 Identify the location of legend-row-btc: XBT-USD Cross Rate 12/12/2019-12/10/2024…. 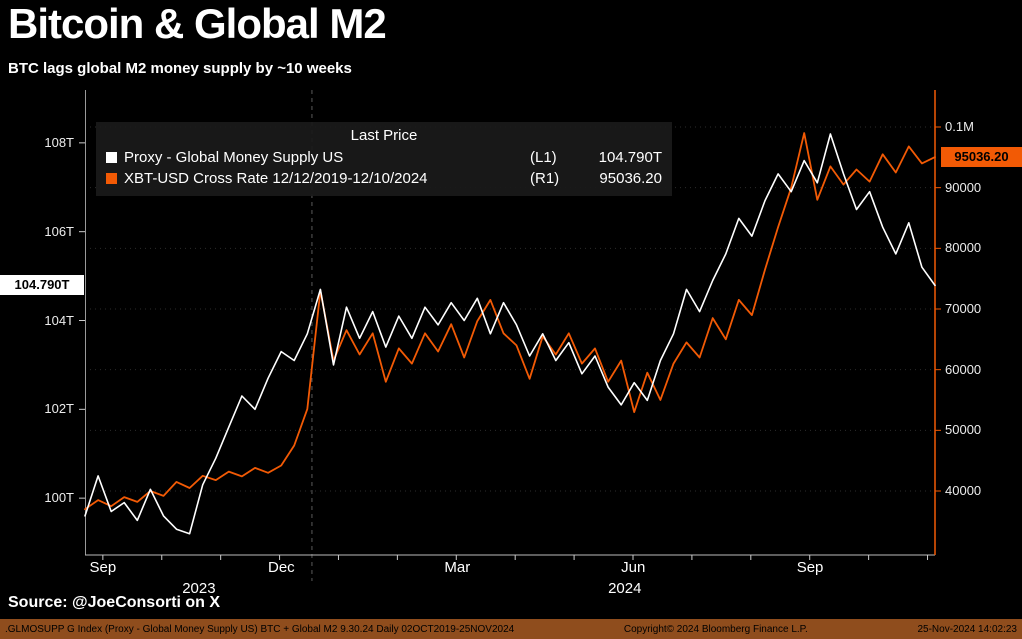
(384, 178).